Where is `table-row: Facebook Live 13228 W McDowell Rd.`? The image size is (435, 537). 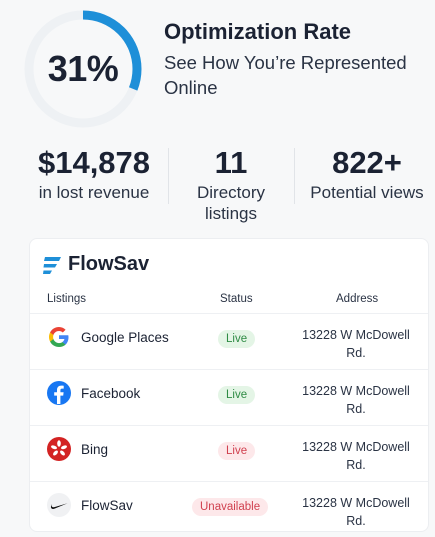
table-row: Facebook Live 13228 W McDowell Rd. is located at coordinates (229, 397).